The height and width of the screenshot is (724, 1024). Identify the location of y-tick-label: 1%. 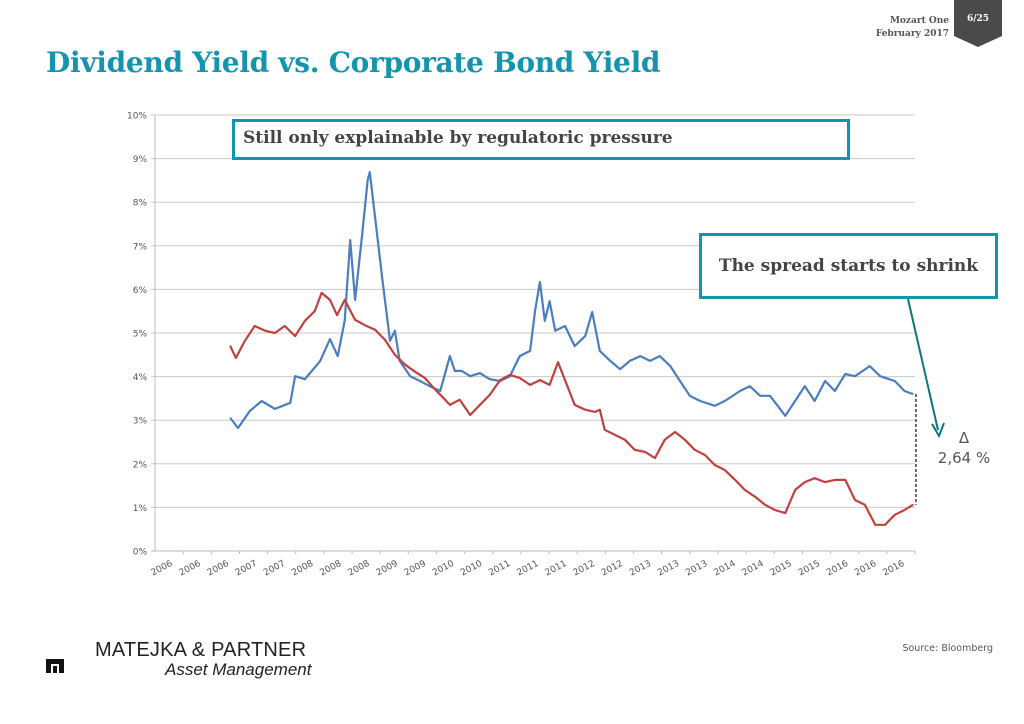
(140, 509).